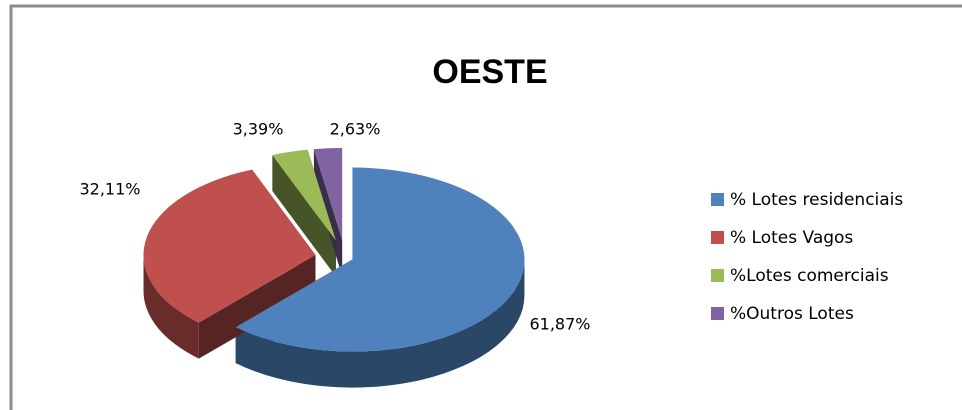  What do you see at coordinates (489, 72) in the screenshot?
I see `chart-title: OESTE` at bounding box center [489, 72].